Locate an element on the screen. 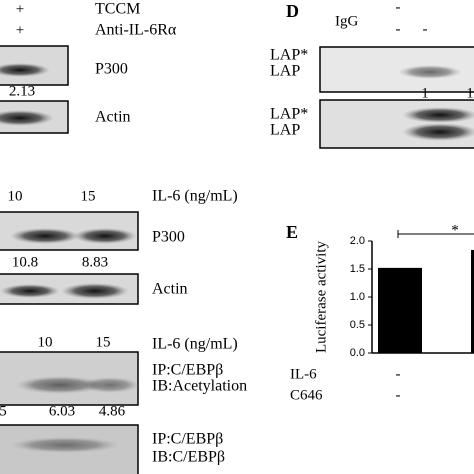 The image size is (474, 474). bar-chart: 0.0 0.5 1.0 1.5 2.0 is located at coordinates (412, 297).